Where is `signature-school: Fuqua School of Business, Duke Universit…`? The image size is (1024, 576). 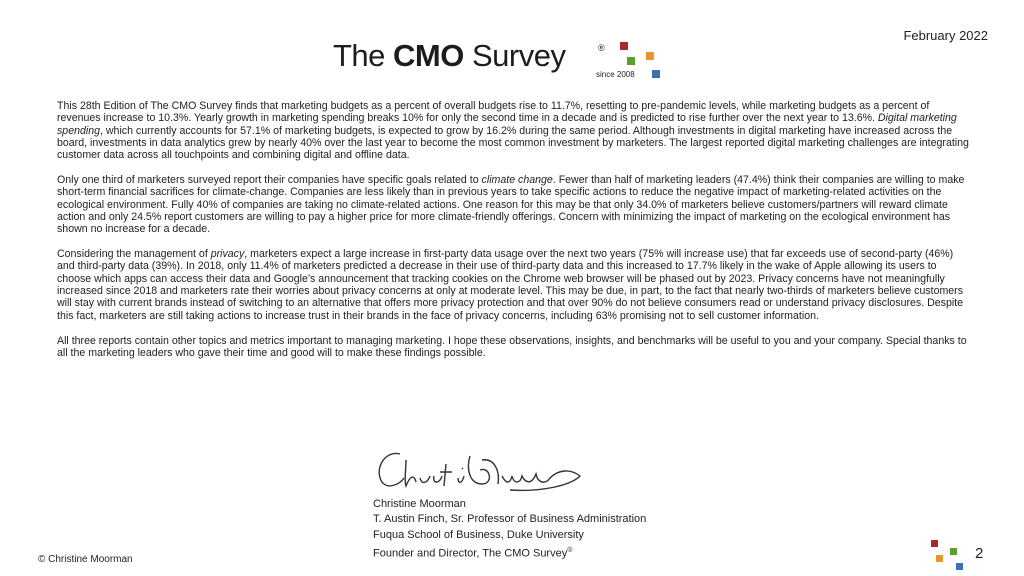
signature-school: Fuqua School of Business, Duke Universit… is located at coordinates (478, 534).